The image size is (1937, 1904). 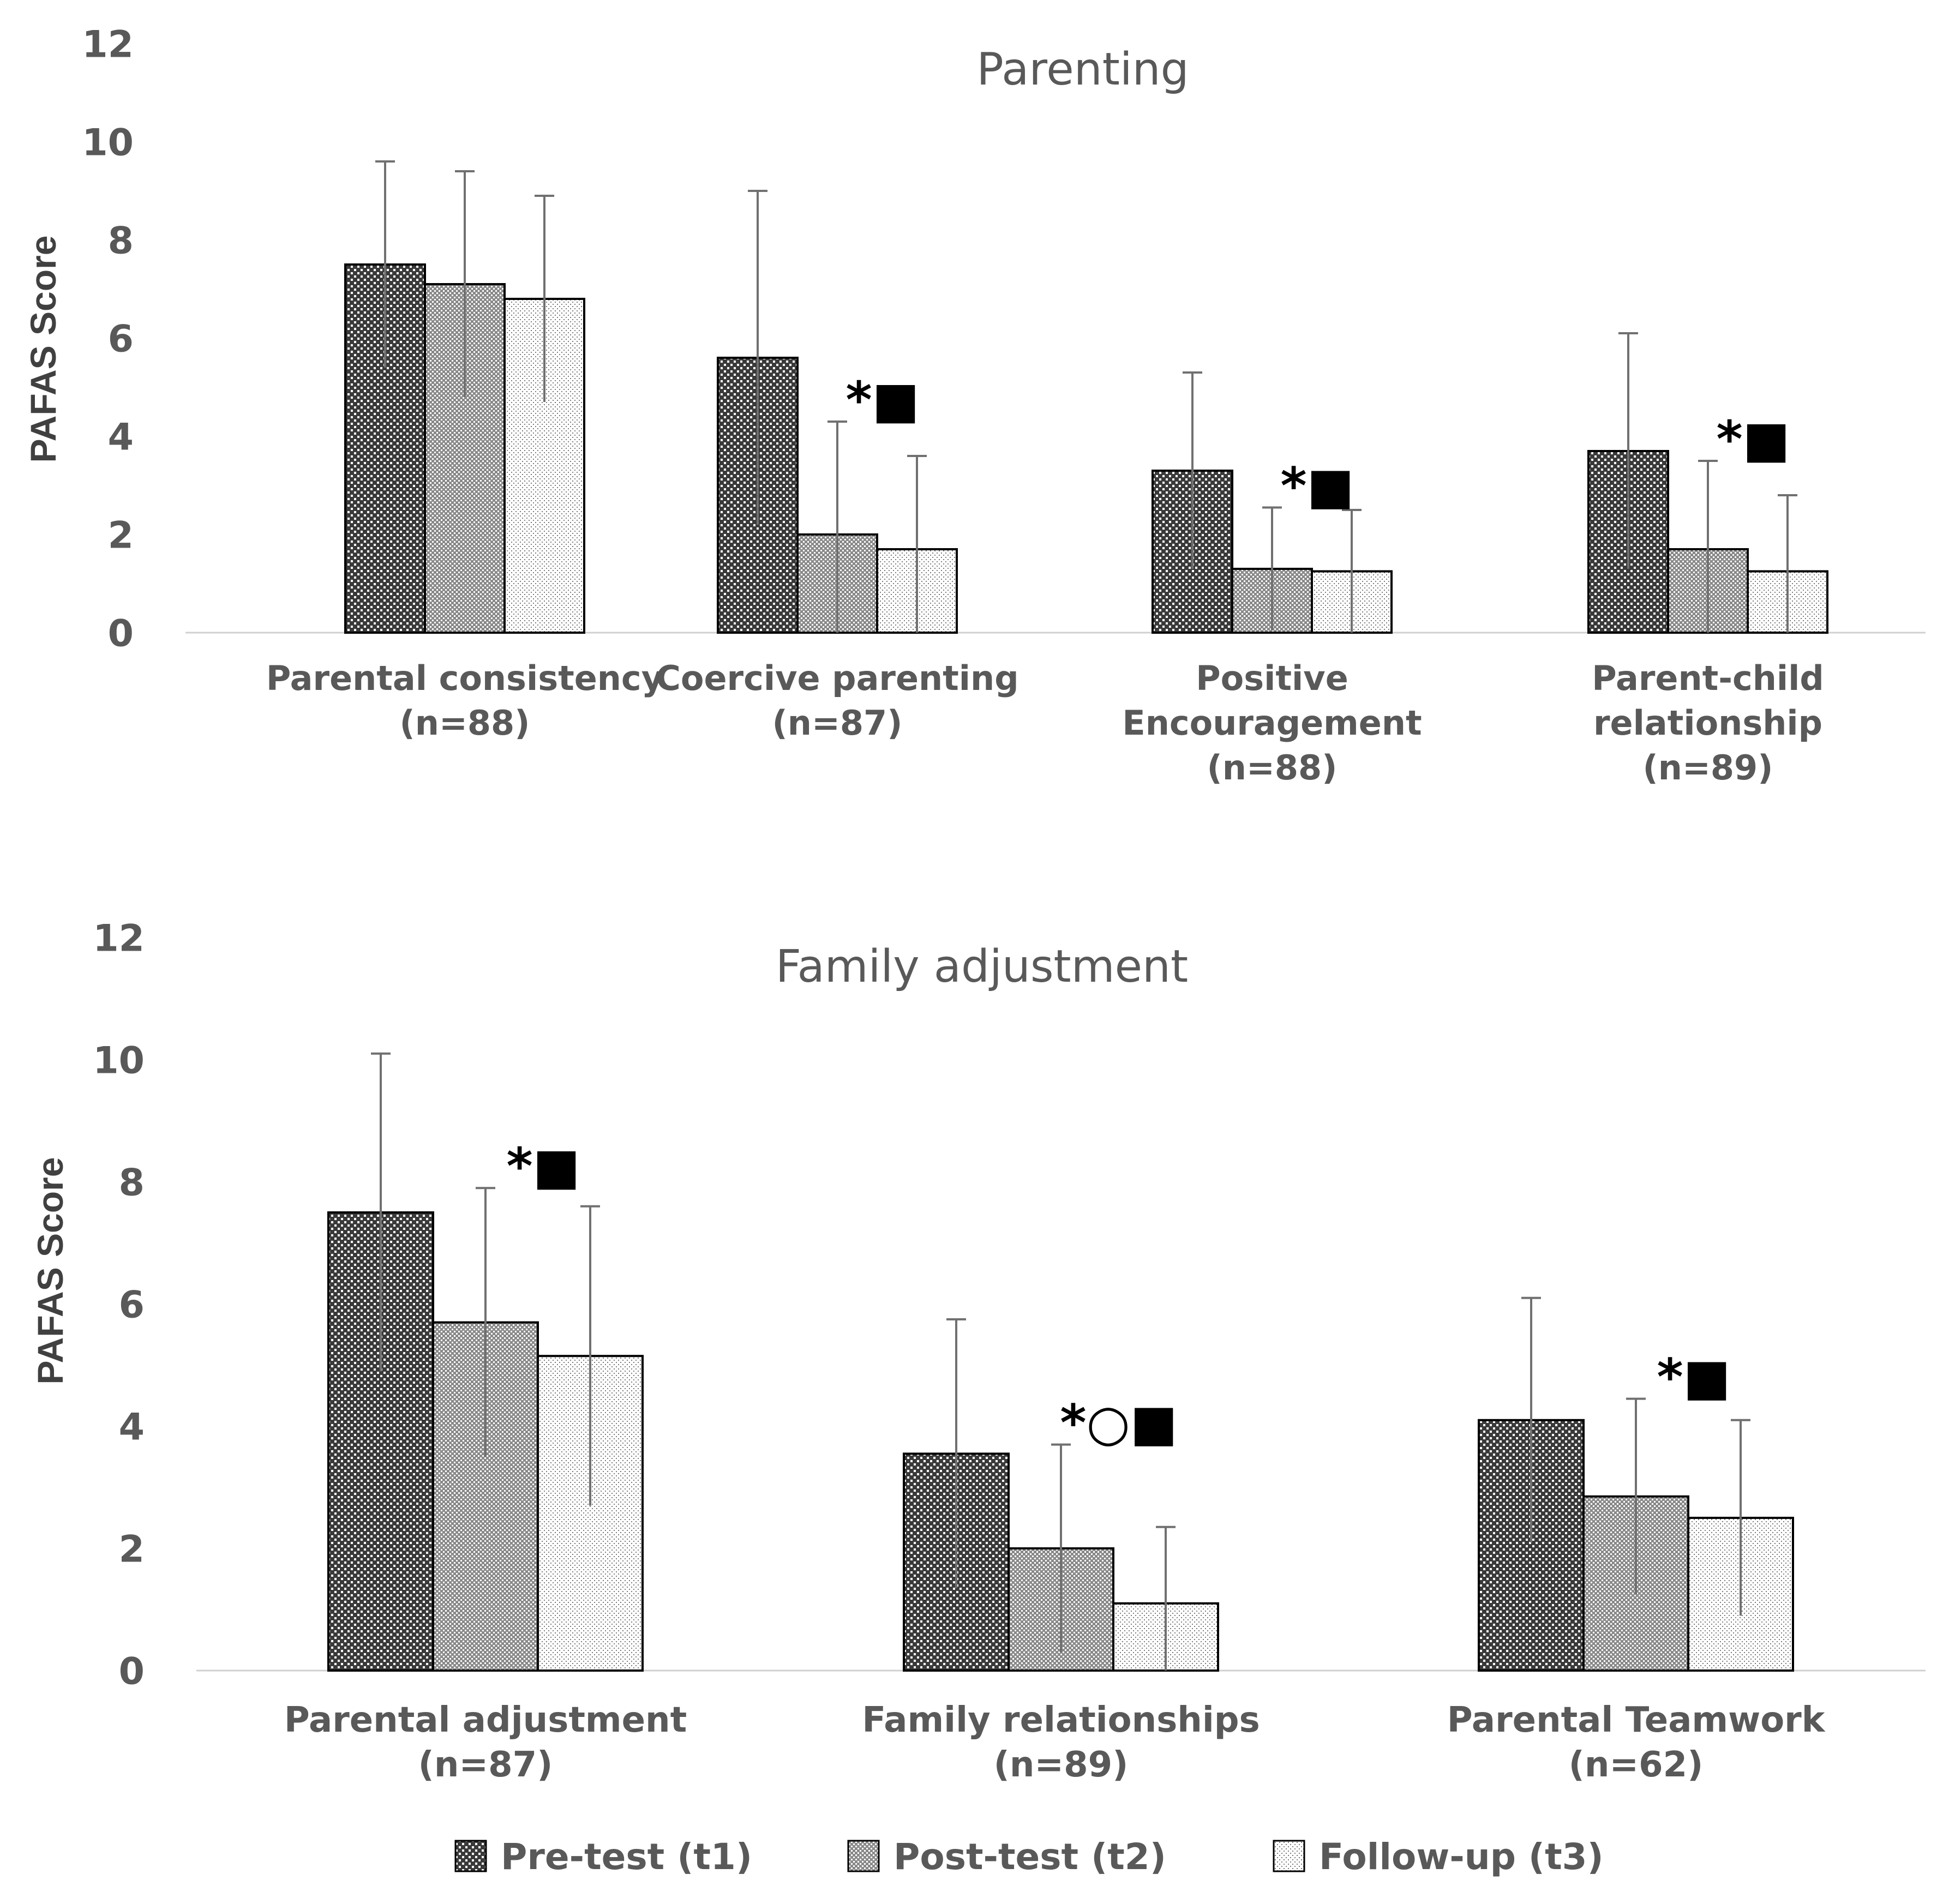 What do you see at coordinates (470, 1856) in the screenshot?
I see `legend-swatch-pre-test` at bounding box center [470, 1856].